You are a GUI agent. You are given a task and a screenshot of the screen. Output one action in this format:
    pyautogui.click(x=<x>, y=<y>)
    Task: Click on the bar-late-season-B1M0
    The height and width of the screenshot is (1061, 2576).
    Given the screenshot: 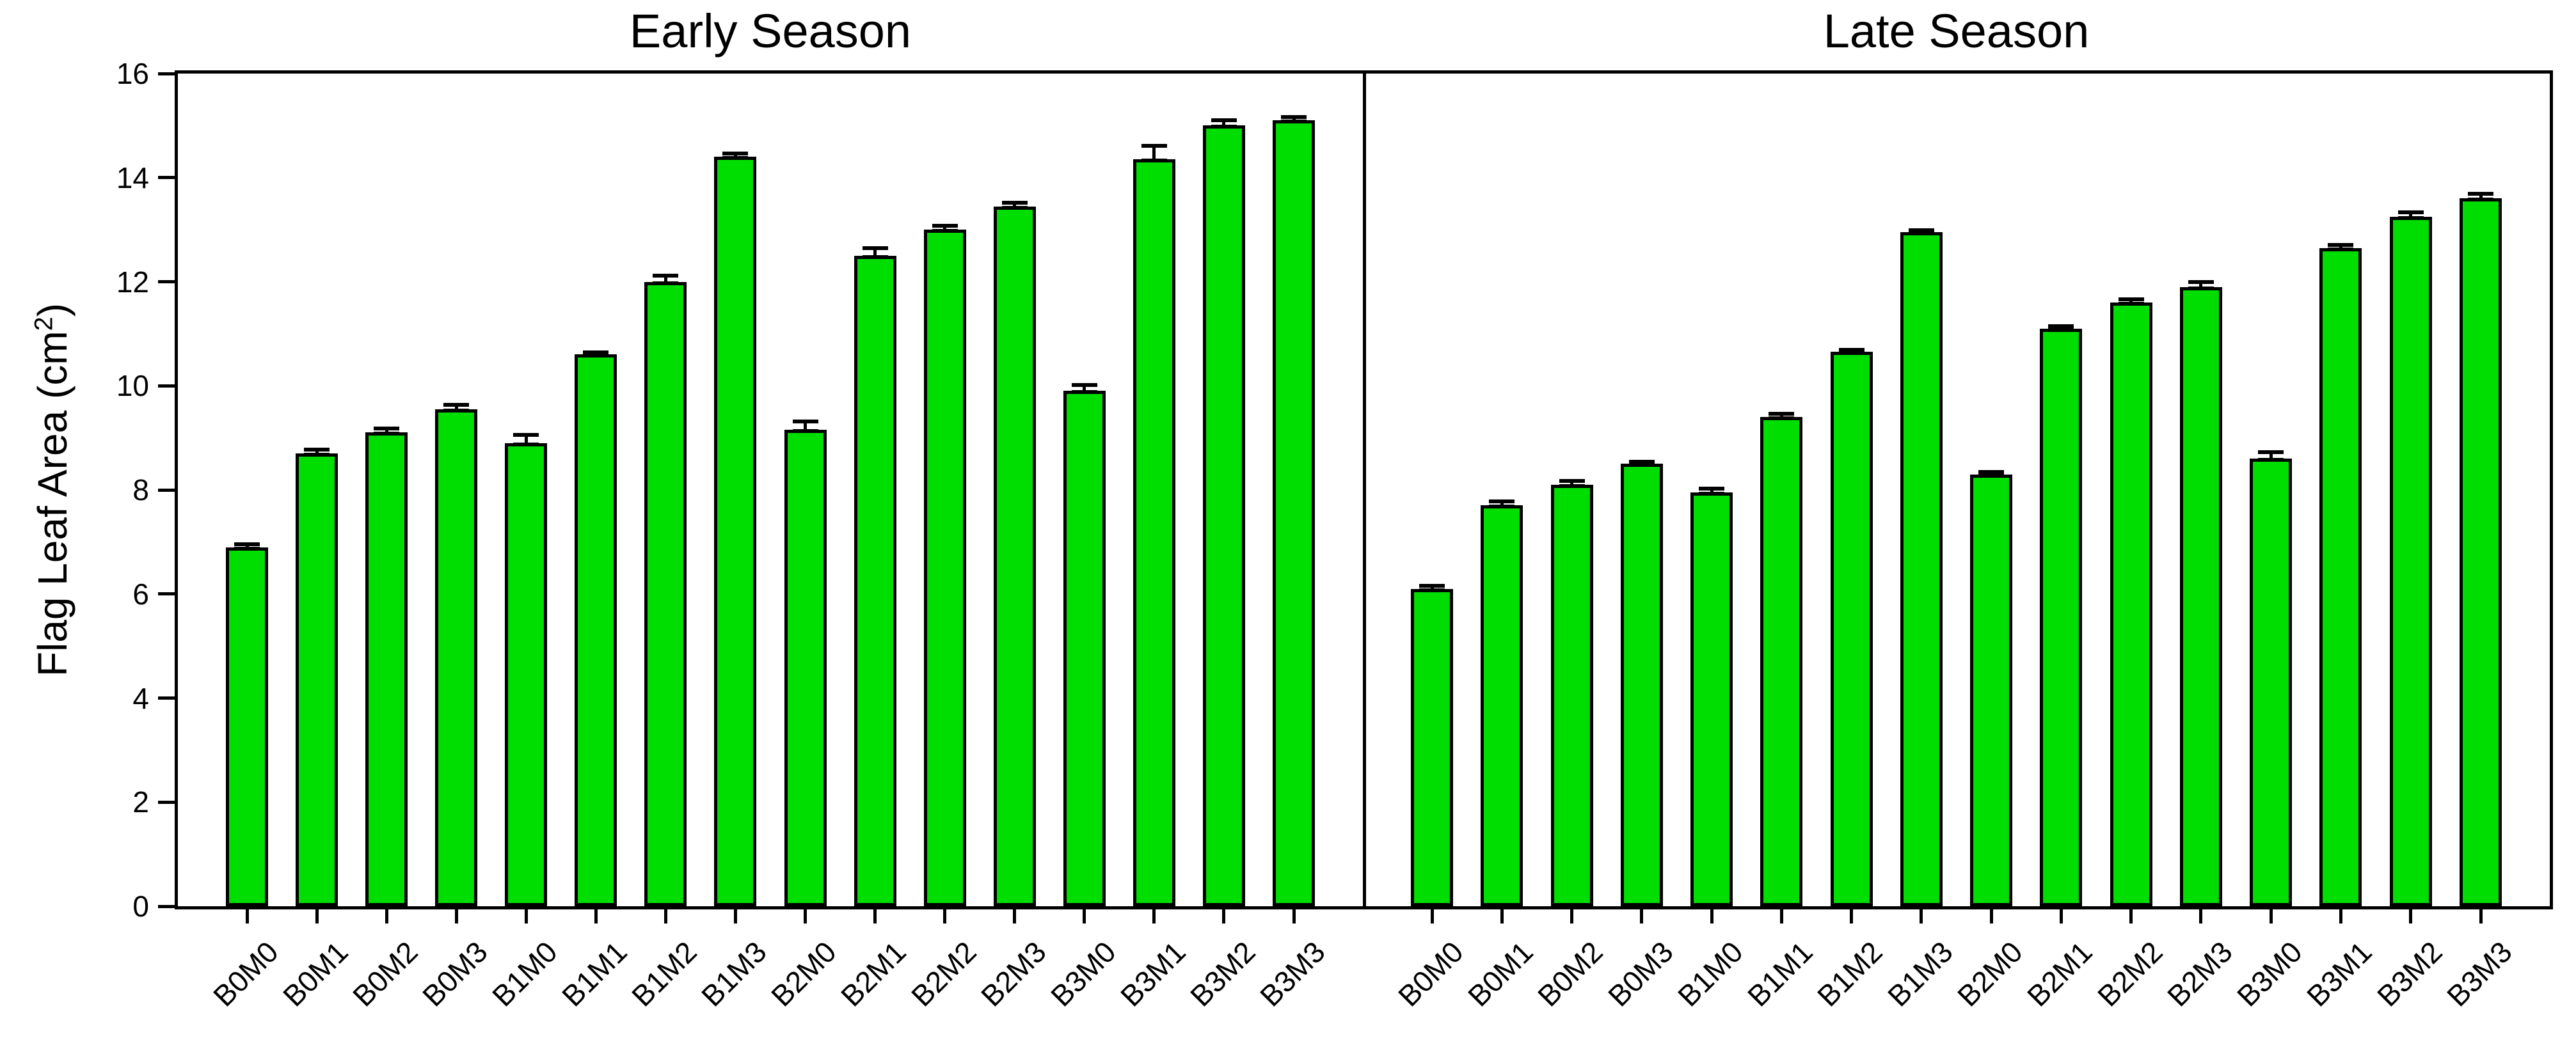 What is the action you would take?
    pyautogui.click(x=1711, y=699)
    